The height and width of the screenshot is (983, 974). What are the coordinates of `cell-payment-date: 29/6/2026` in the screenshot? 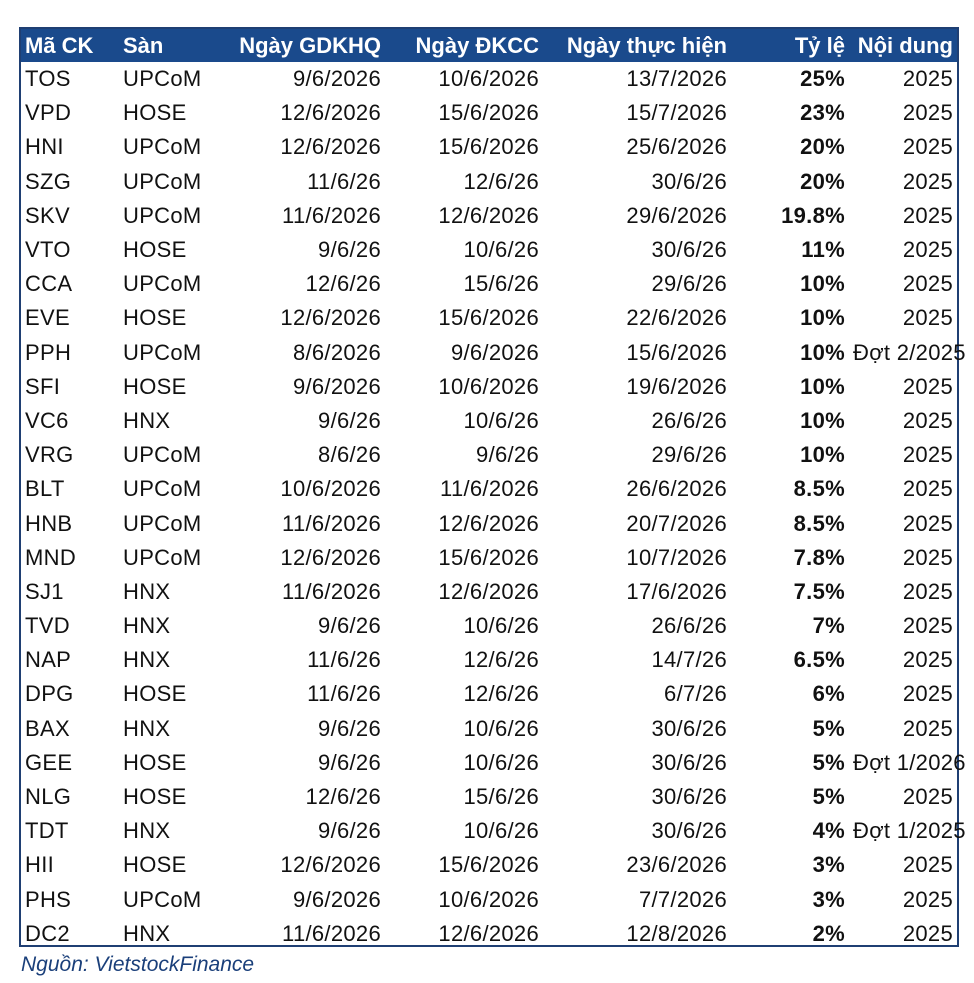 It's located at (676, 215).